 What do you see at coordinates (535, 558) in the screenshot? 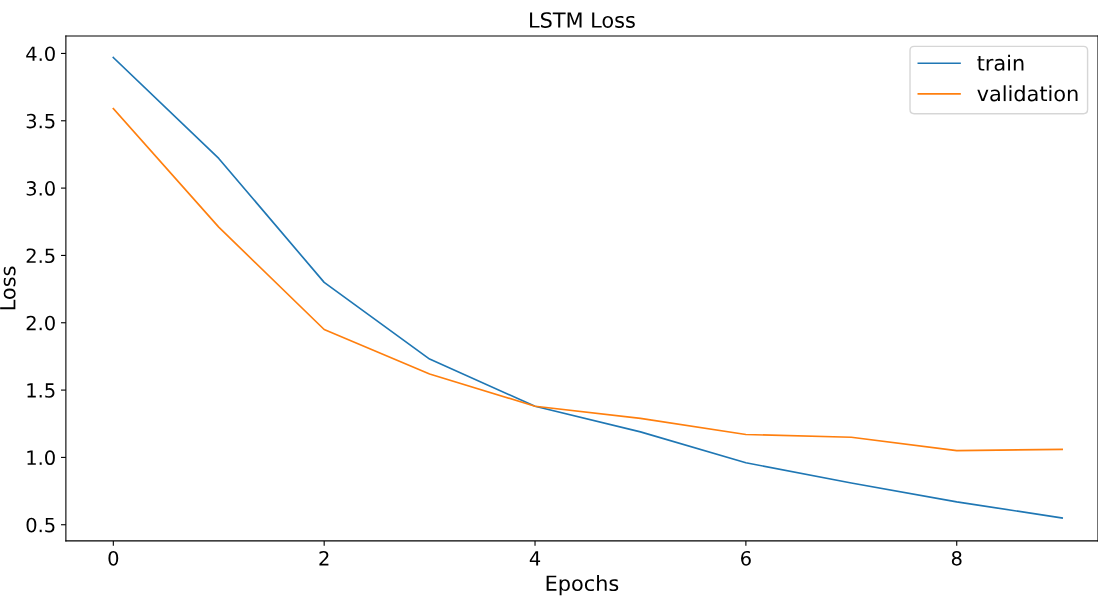
I see `x-tick-label: 4` at bounding box center [535, 558].